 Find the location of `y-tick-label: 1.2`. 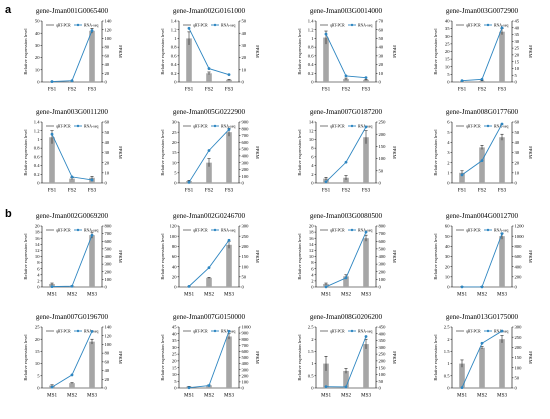

y-tick-label: 1.2 is located at coordinates (174, 29).